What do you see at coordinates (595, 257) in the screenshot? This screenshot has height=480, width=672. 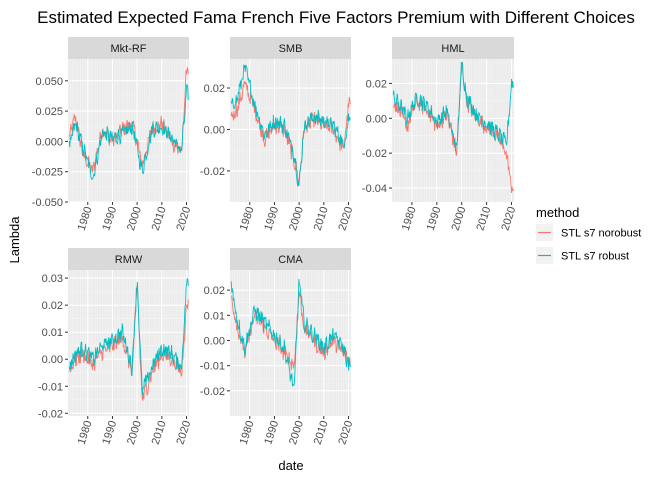 I see `legend-label: STL s7 robust` at bounding box center [595, 257].